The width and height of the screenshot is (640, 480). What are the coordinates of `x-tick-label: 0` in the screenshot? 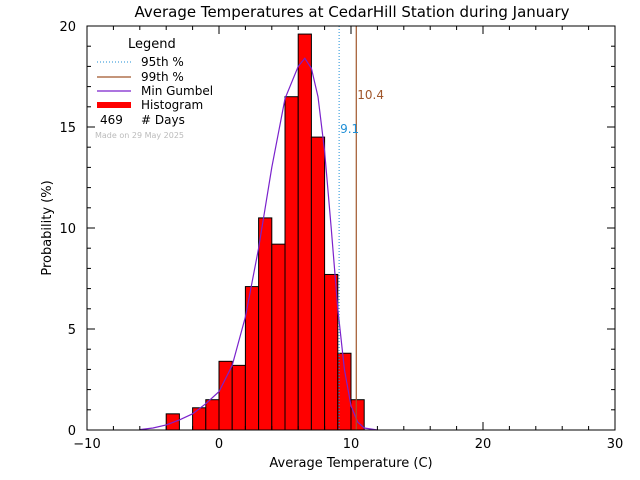 It's located at (219, 444).